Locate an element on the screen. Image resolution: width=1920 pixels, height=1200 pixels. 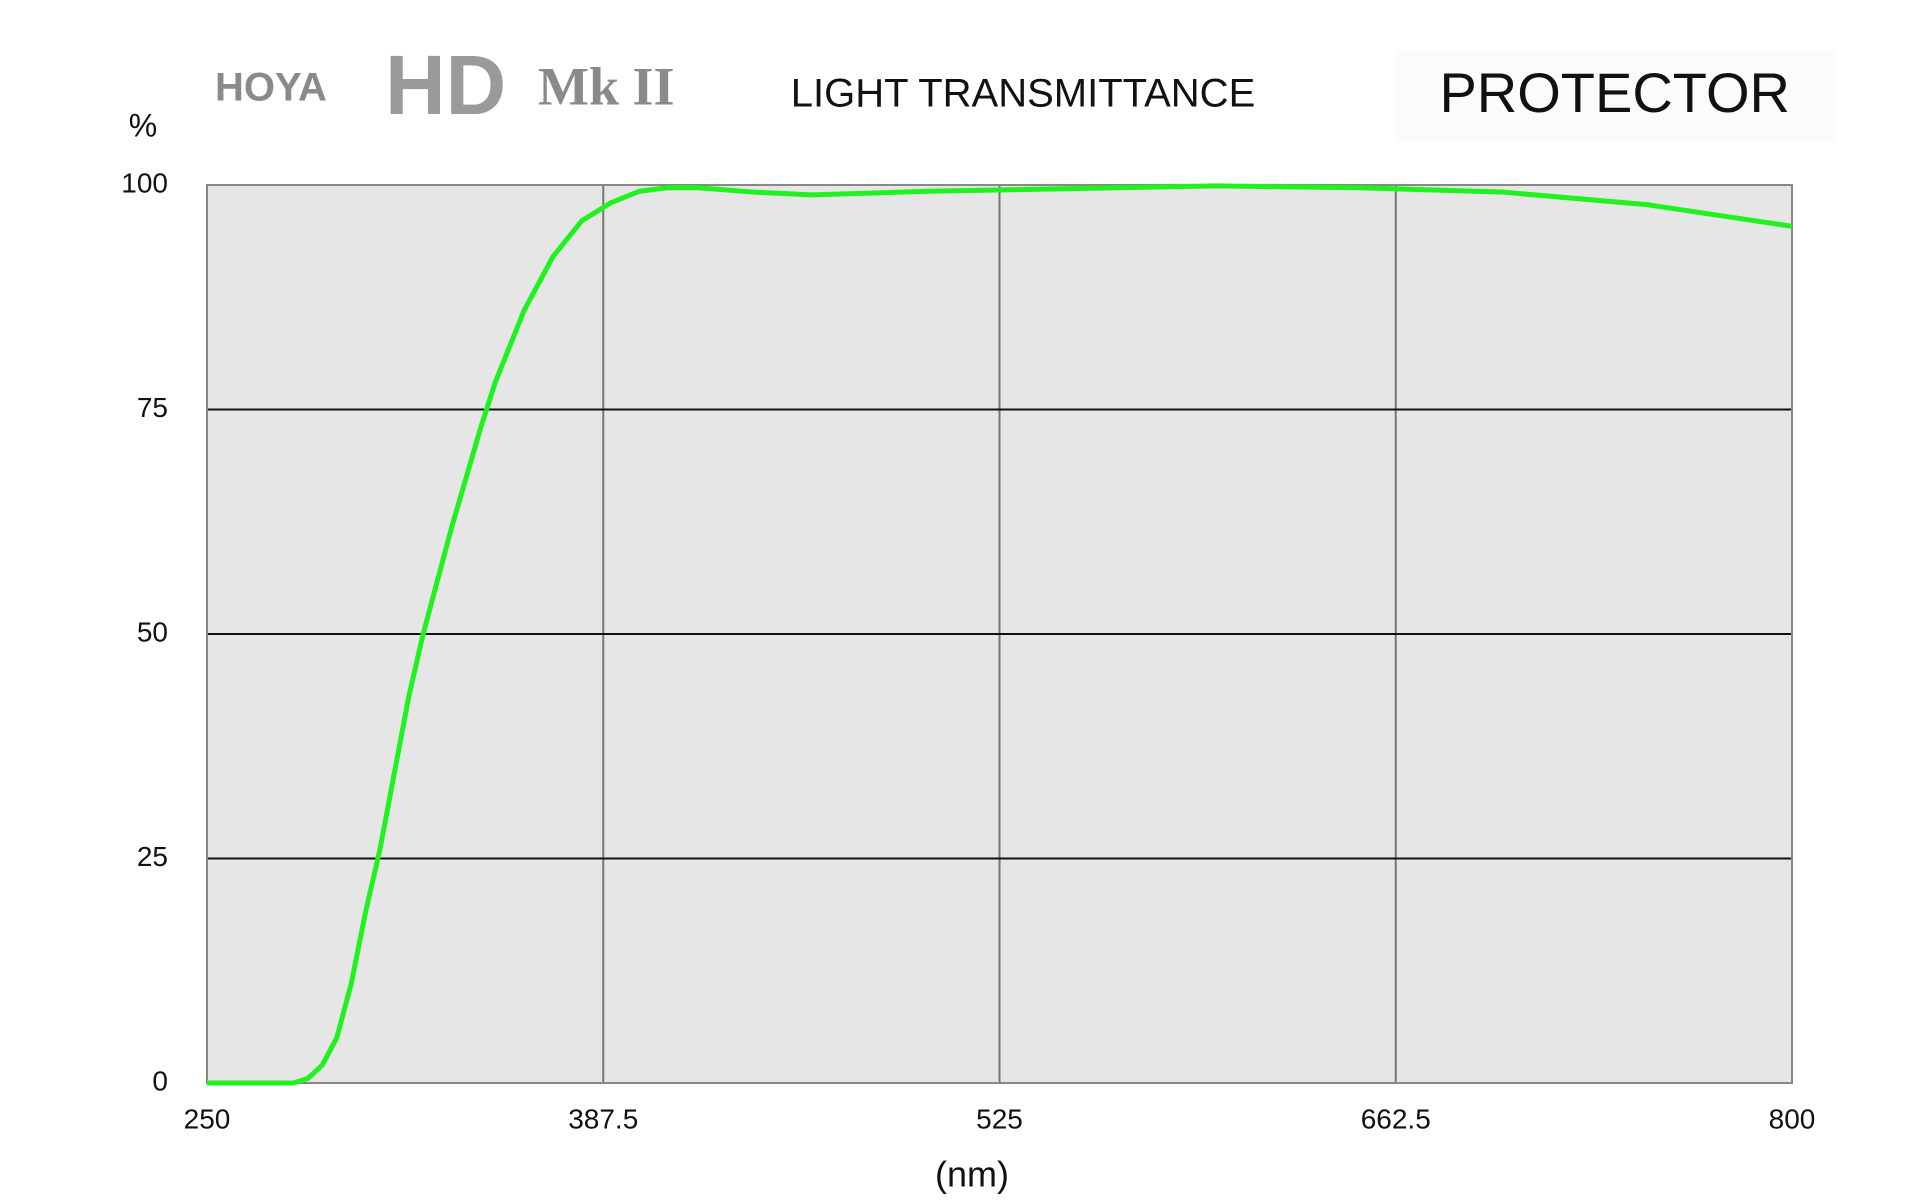
y-tick-label: 75 is located at coordinates (152, 407).